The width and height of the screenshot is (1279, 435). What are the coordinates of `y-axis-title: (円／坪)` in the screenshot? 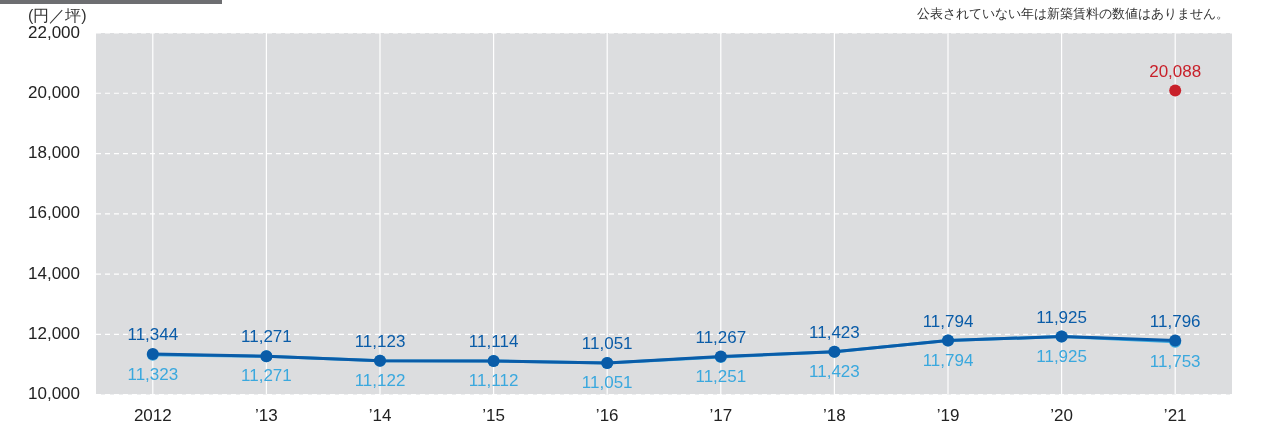 It's located at (57, 16).